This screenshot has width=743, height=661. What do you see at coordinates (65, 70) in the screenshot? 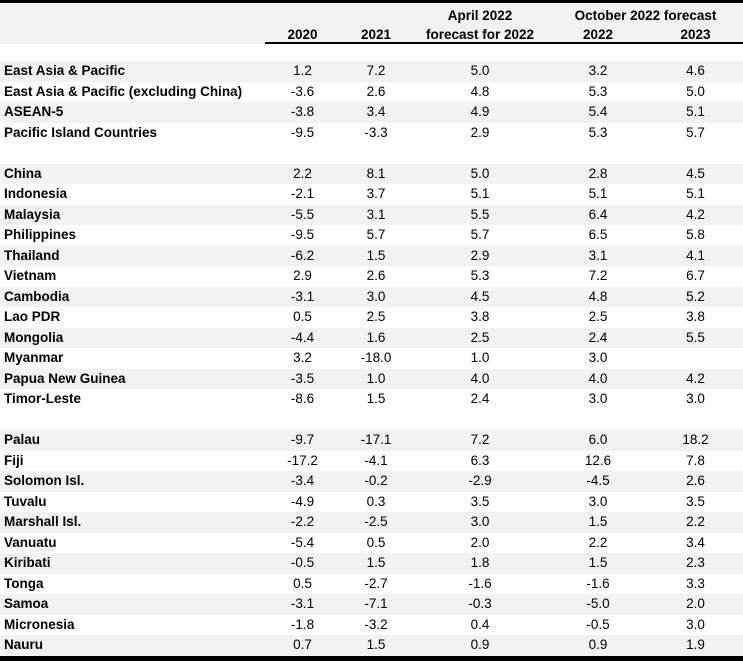
I see `row-label: East Asia & Pacific` at bounding box center [65, 70].